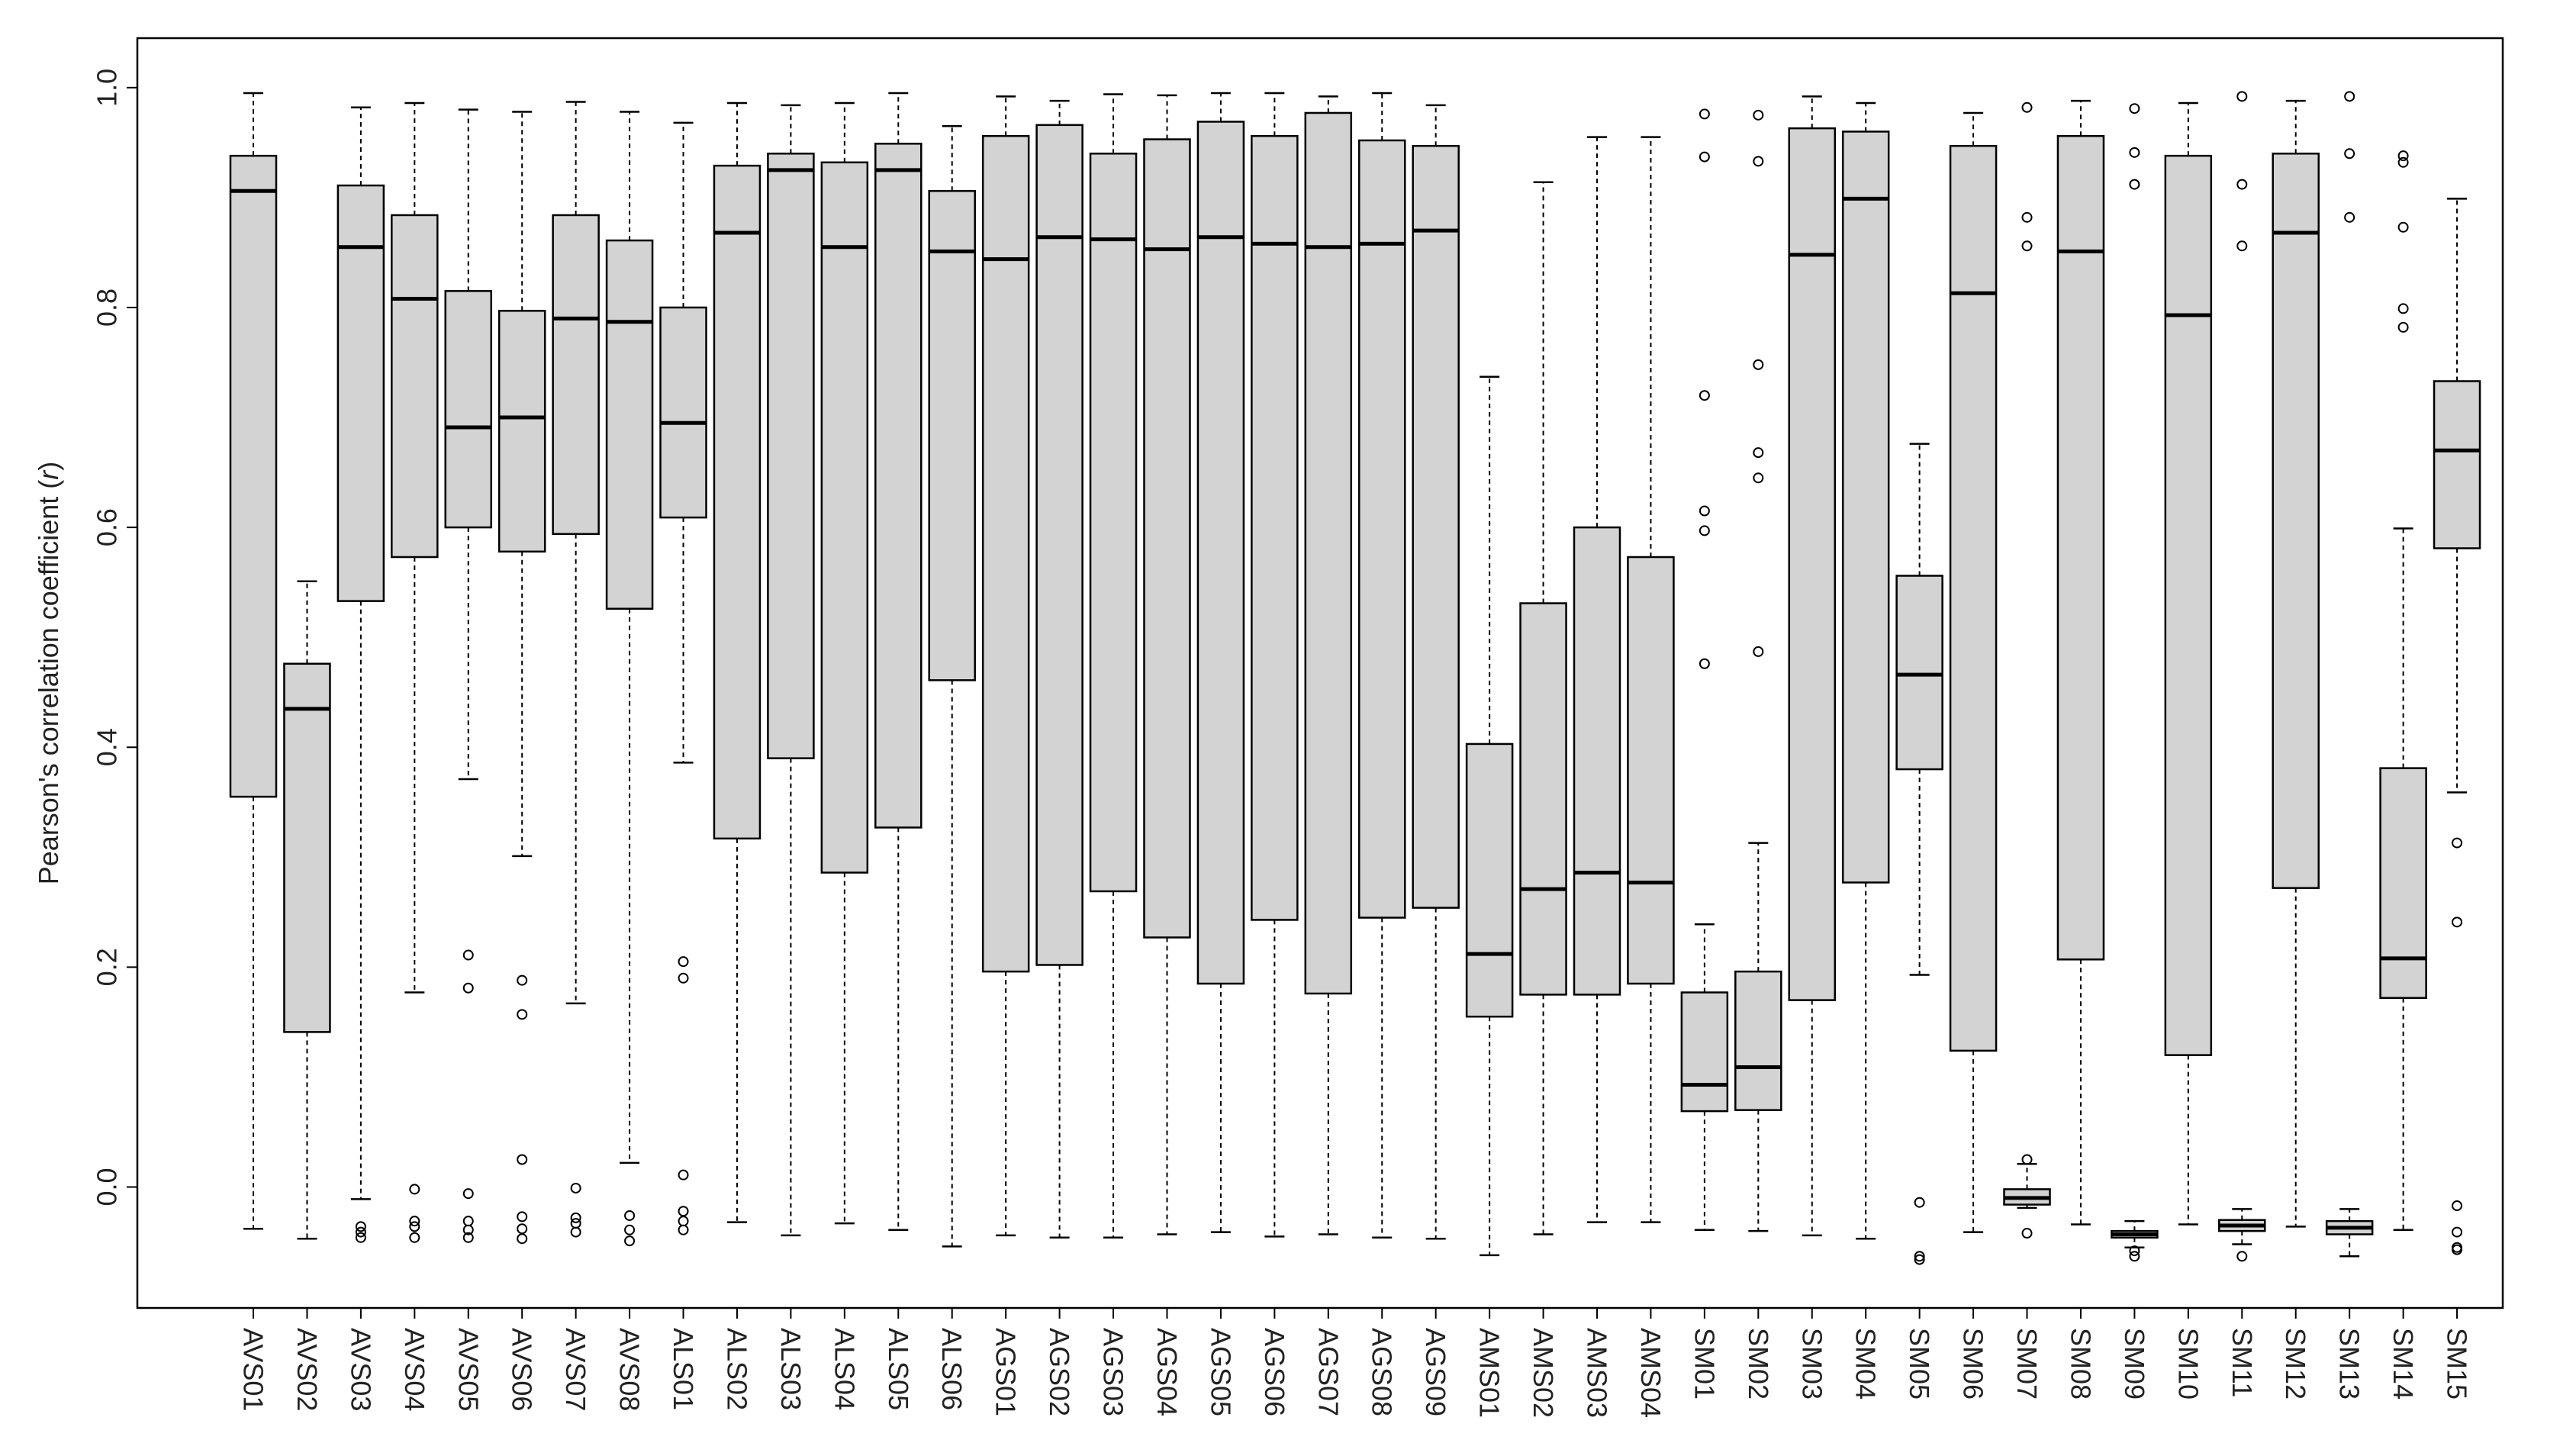 The height and width of the screenshot is (1456, 2576). I want to click on x-tick-label: SM12, so click(2295, 1364).